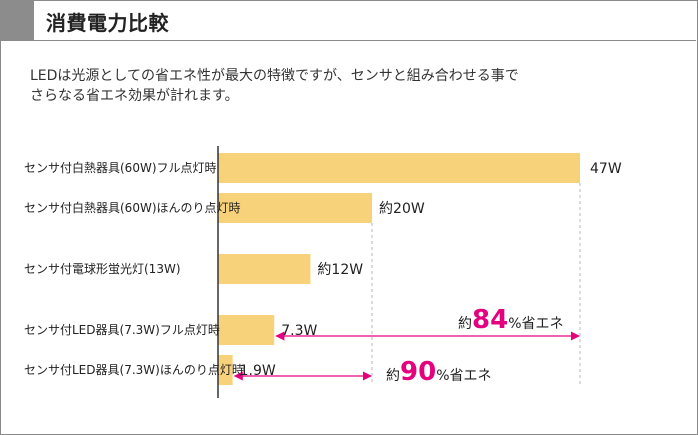 The height and width of the screenshot is (435, 698). I want to click on description-line-1: LEDは光源としての省エネ性が最大の特徴ですが、センサと組み合わせる事で, so click(274, 76).